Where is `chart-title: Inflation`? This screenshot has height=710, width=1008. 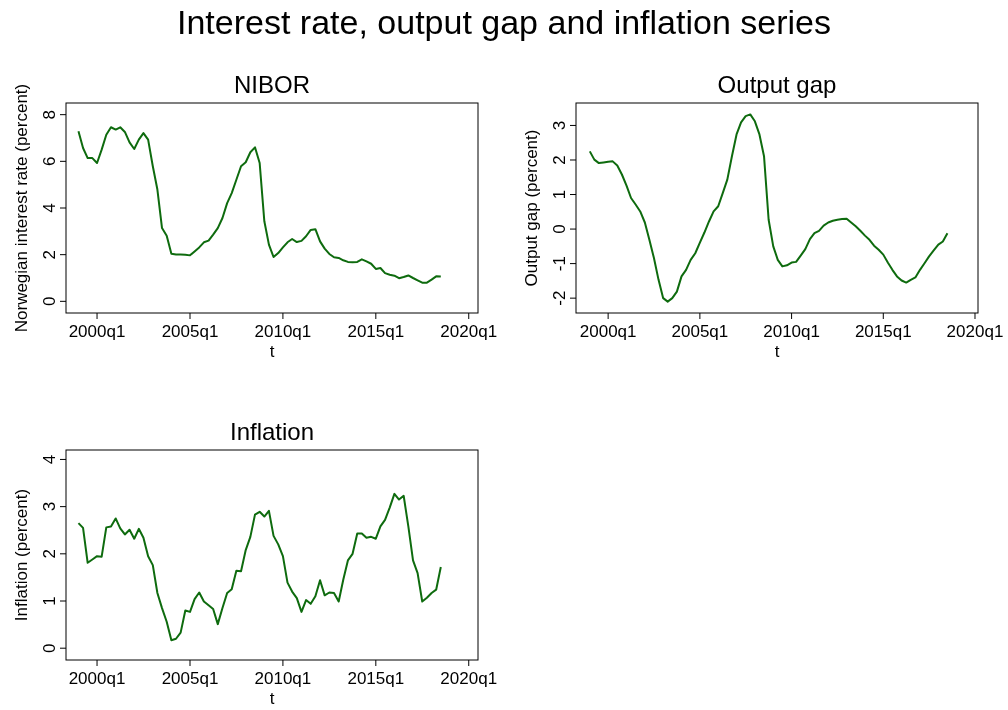
chart-title: Inflation is located at coordinates (272, 431).